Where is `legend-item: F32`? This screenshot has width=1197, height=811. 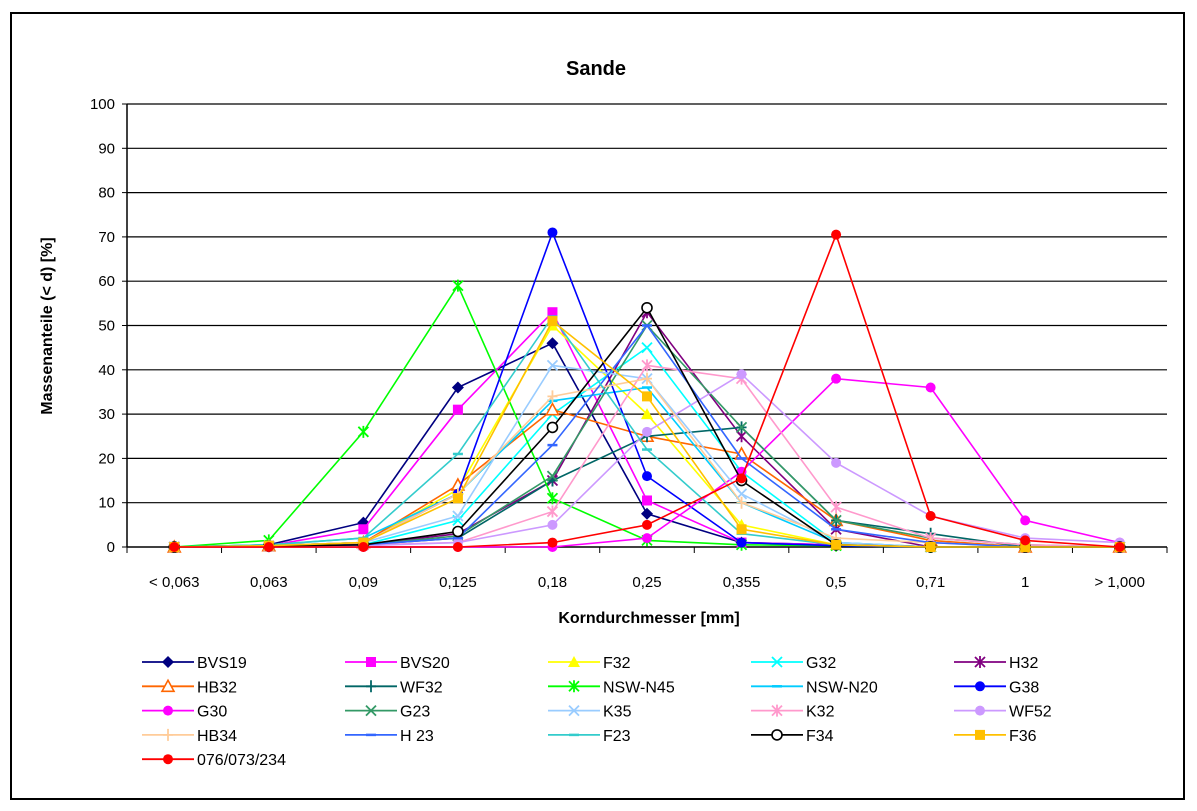
legend-item: F32 is located at coordinates (589, 663).